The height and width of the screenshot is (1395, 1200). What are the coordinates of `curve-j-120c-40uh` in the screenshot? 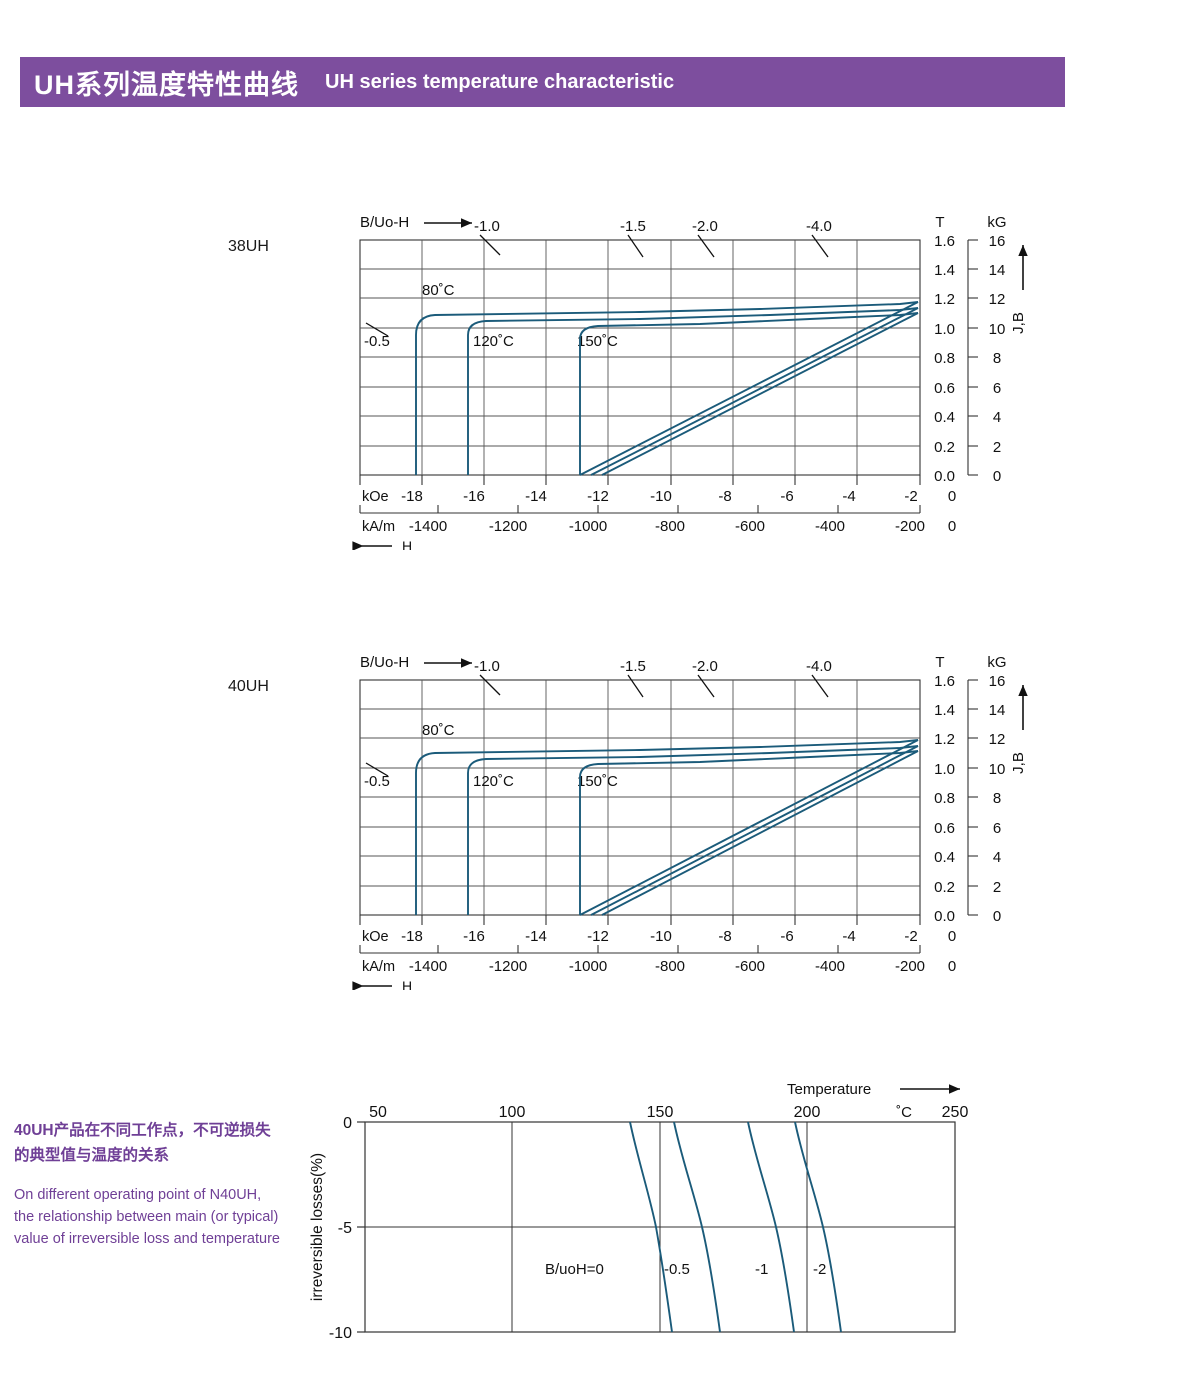 It's located at (693, 830).